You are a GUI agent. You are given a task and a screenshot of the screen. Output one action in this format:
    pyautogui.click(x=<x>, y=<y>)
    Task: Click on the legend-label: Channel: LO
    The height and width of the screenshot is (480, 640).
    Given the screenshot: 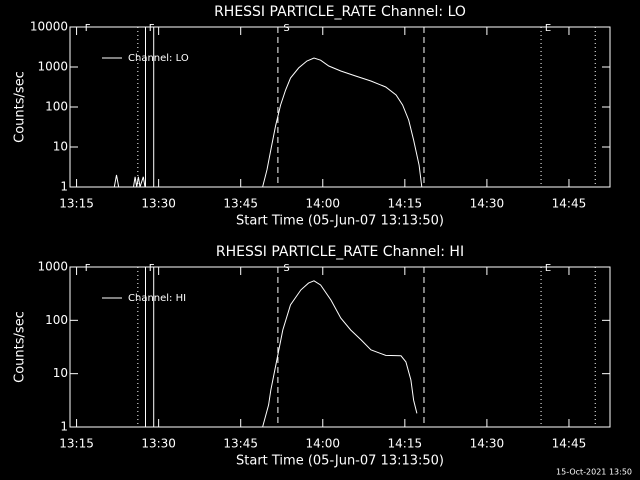 What is the action you would take?
    pyautogui.click(x=158, y=58)
    